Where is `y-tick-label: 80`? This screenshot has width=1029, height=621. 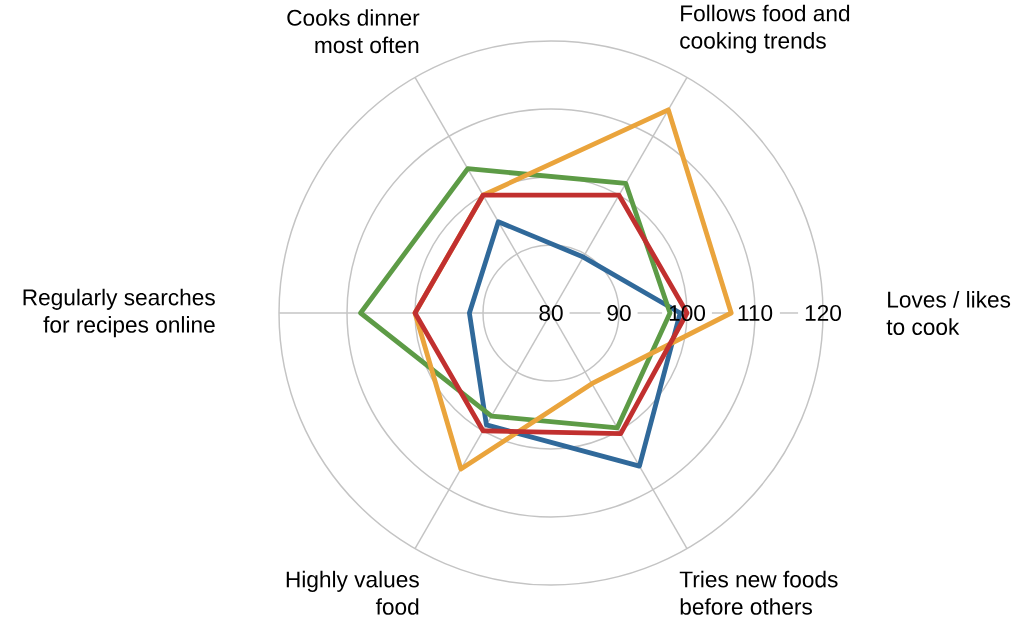 y-tick-label: 80 is located at coordinates (551, 313).